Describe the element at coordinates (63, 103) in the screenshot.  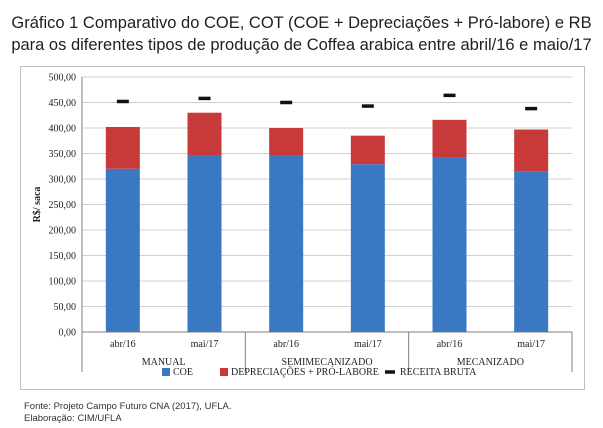
I see `y-tick-label: 450,00` at that location.